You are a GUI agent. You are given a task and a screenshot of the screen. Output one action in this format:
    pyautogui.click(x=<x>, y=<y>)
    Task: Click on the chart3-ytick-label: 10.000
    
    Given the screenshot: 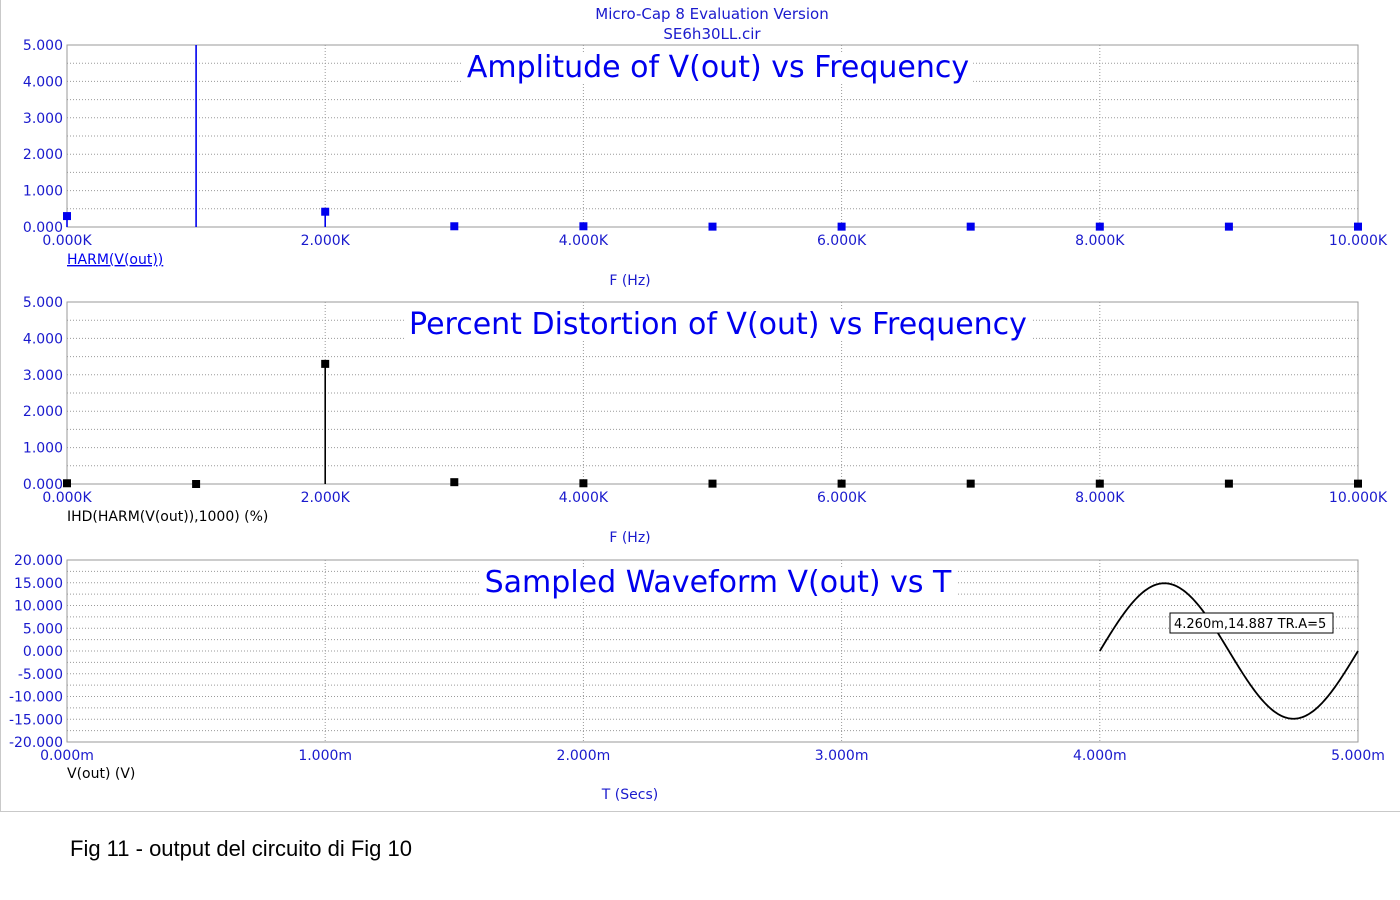 What is the action you would take?
    pyautogui.click(x=38, y=607)
    